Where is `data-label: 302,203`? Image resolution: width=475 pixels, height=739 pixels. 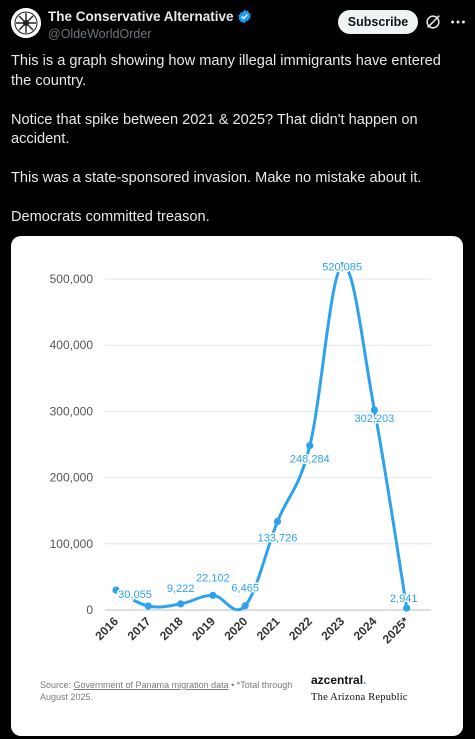
data-label: 302,203 is located at coordinates (375, 419).